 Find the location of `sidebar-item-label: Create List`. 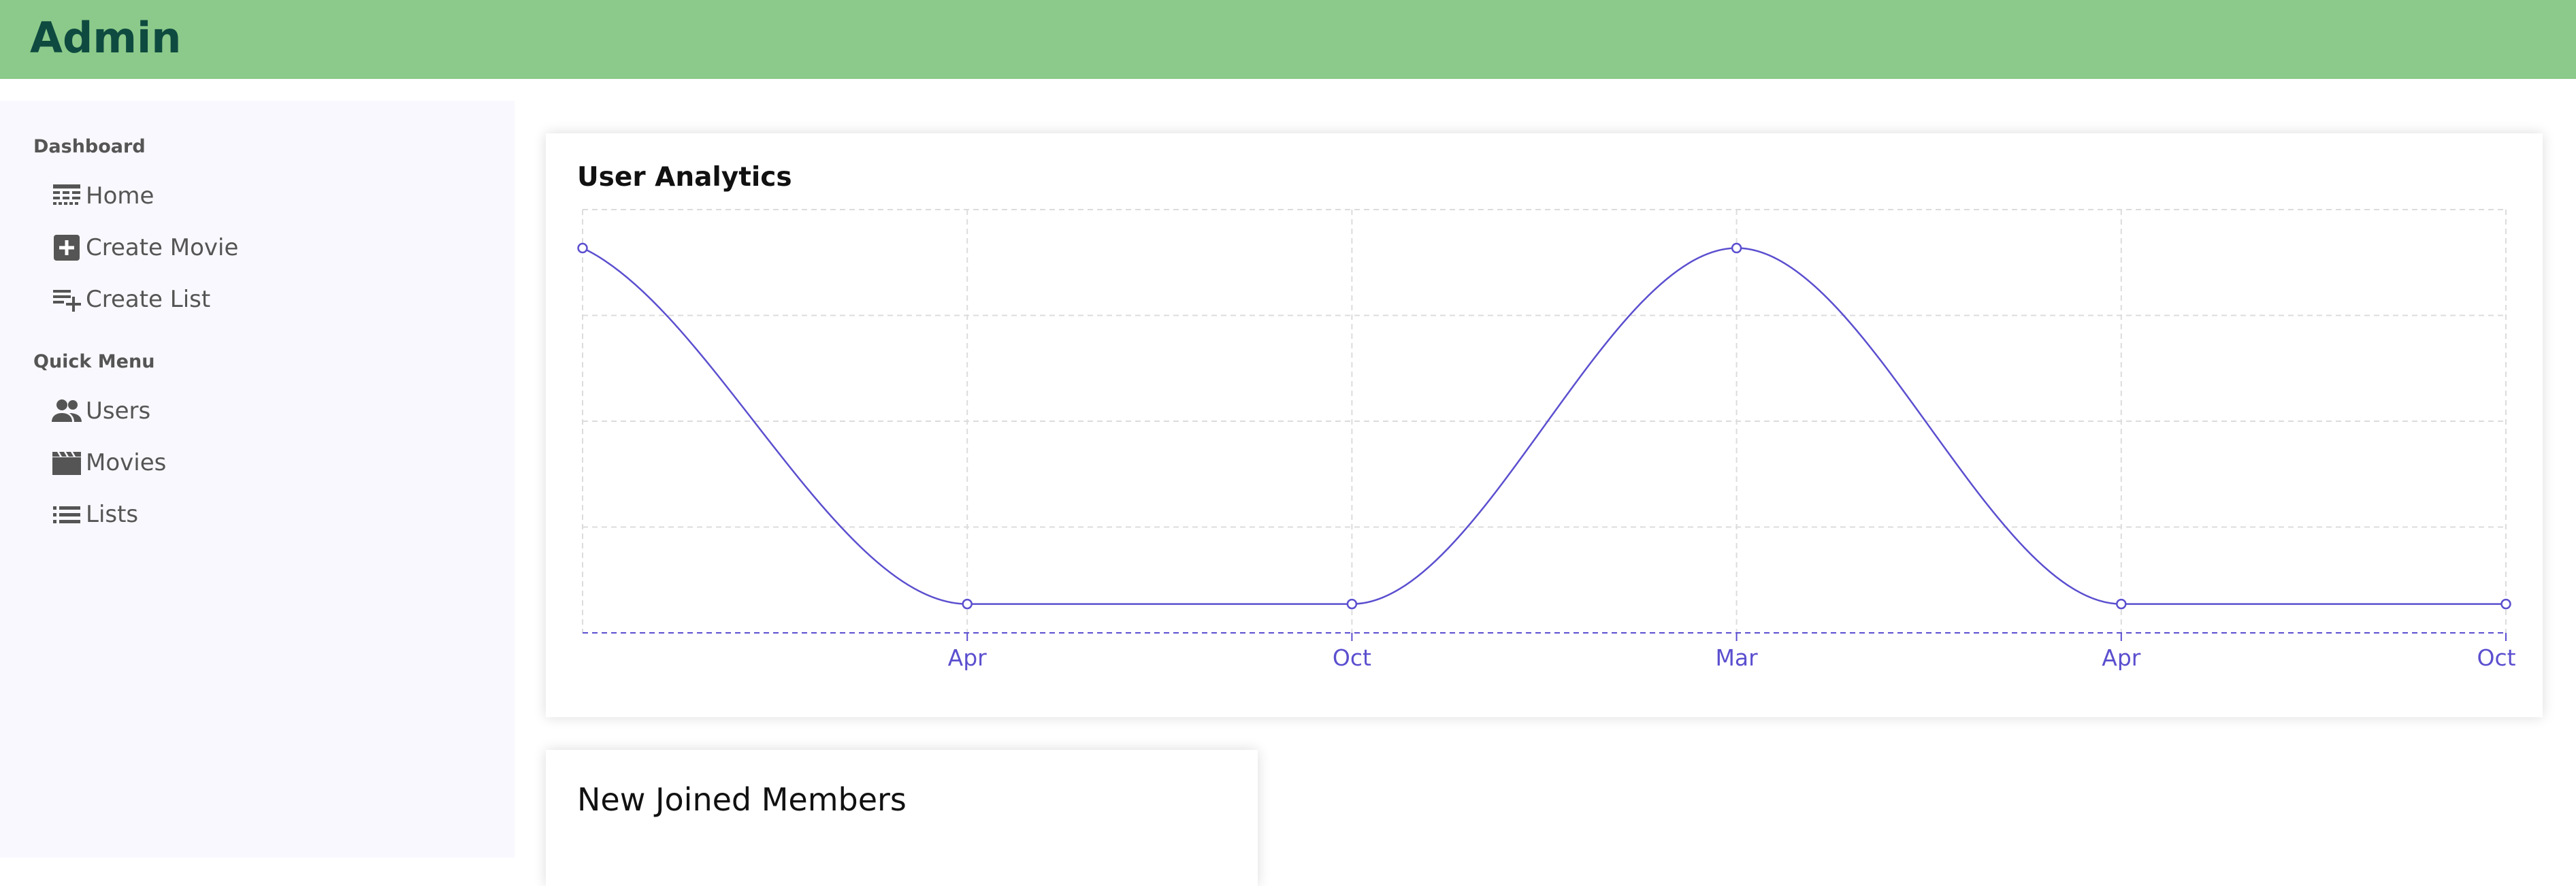

sidebar-item-label: Create List is located at coordinates (148, 299).